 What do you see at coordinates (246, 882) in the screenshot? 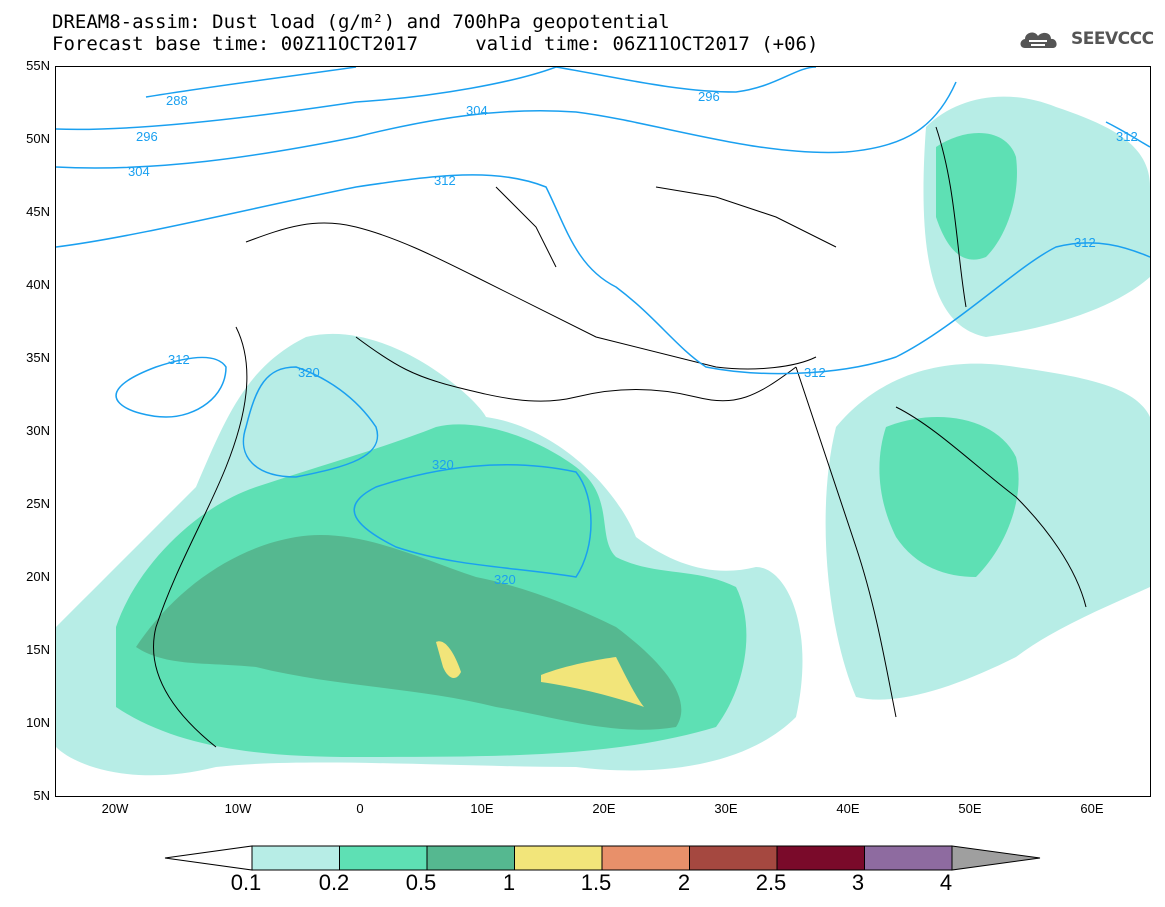
I see `colorbar-label: 0.1` at bounding box center [246, 882].